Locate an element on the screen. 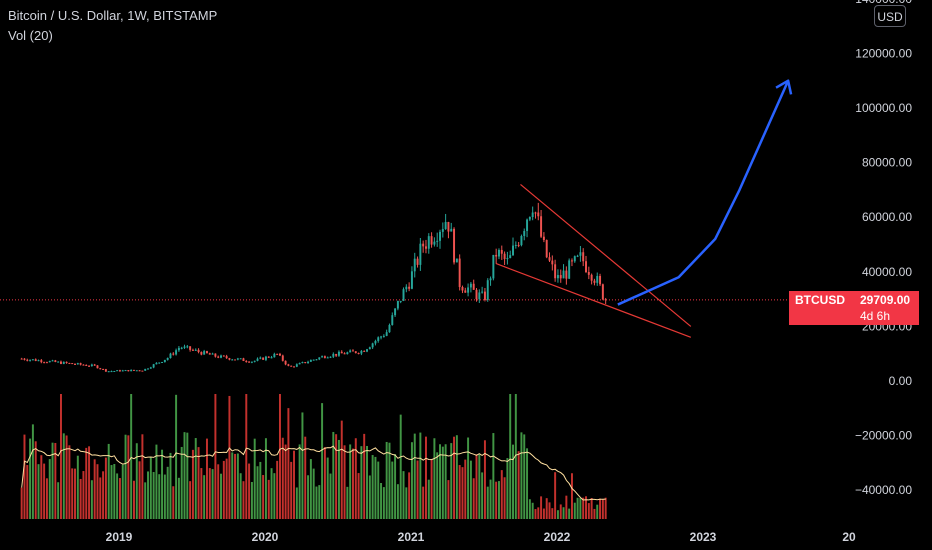 The width and height of the screenshot is (932, 550). time-axis-label: 2022 is located at coordinates (557, 537).